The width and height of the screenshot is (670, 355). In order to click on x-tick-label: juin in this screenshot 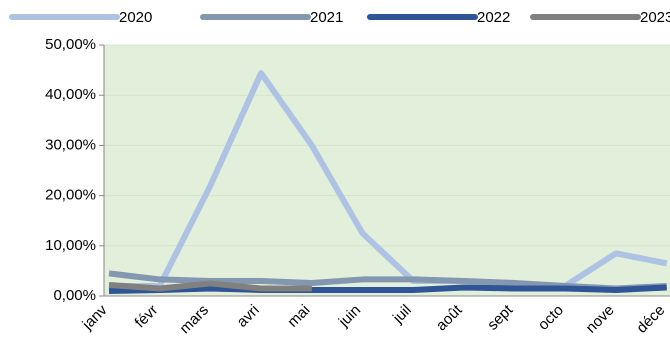, I will do `click(349, 316)`.